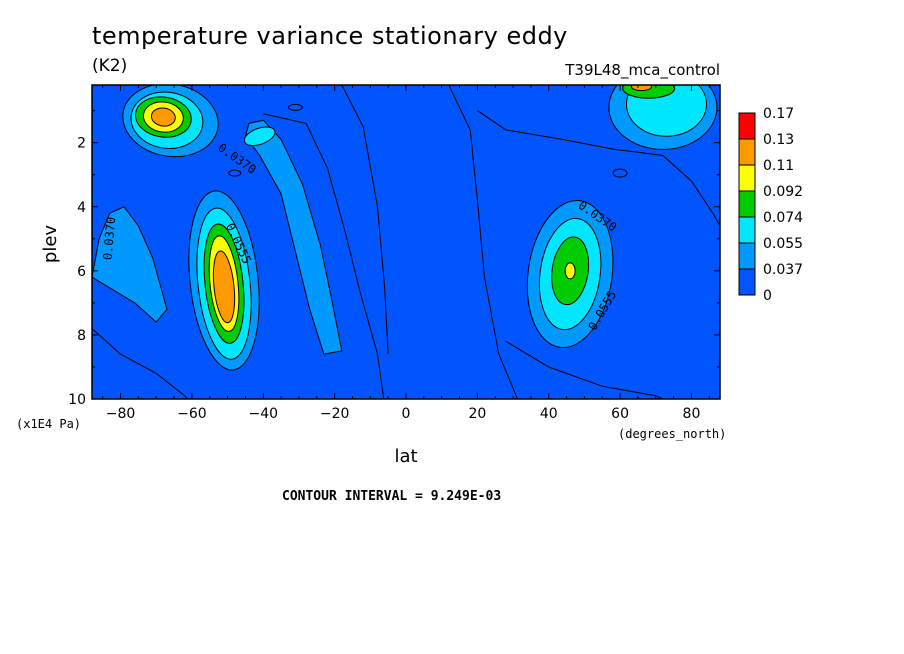 This screenshot has height=654, width=904. I want to click on y-tick-label-0: 2, so click(81, 144).